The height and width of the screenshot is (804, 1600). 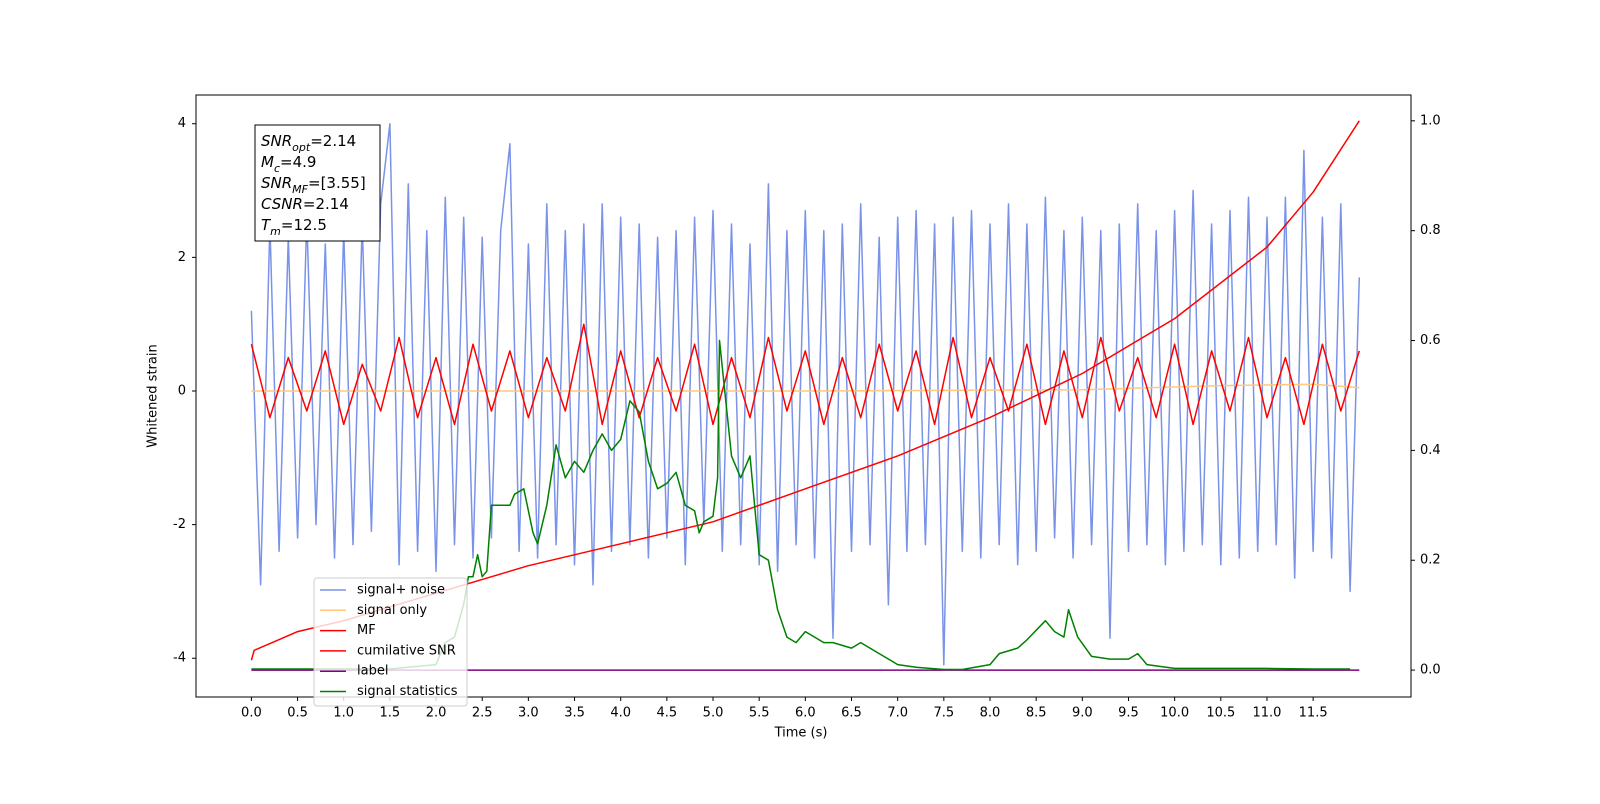 I want to click on legend-label: signal only, so click(x=392, y=610).